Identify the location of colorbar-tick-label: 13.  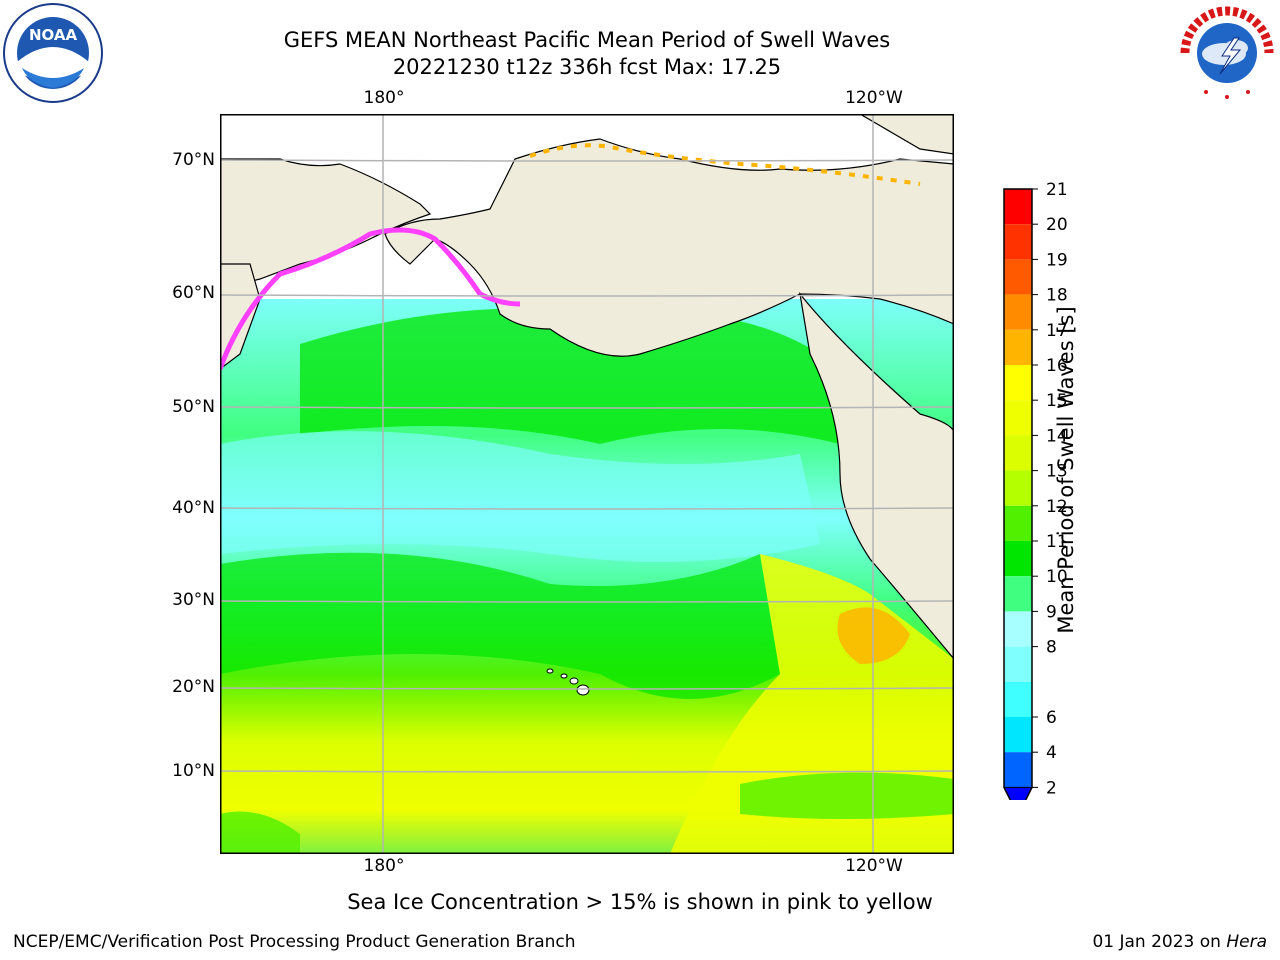
(1057, 472).